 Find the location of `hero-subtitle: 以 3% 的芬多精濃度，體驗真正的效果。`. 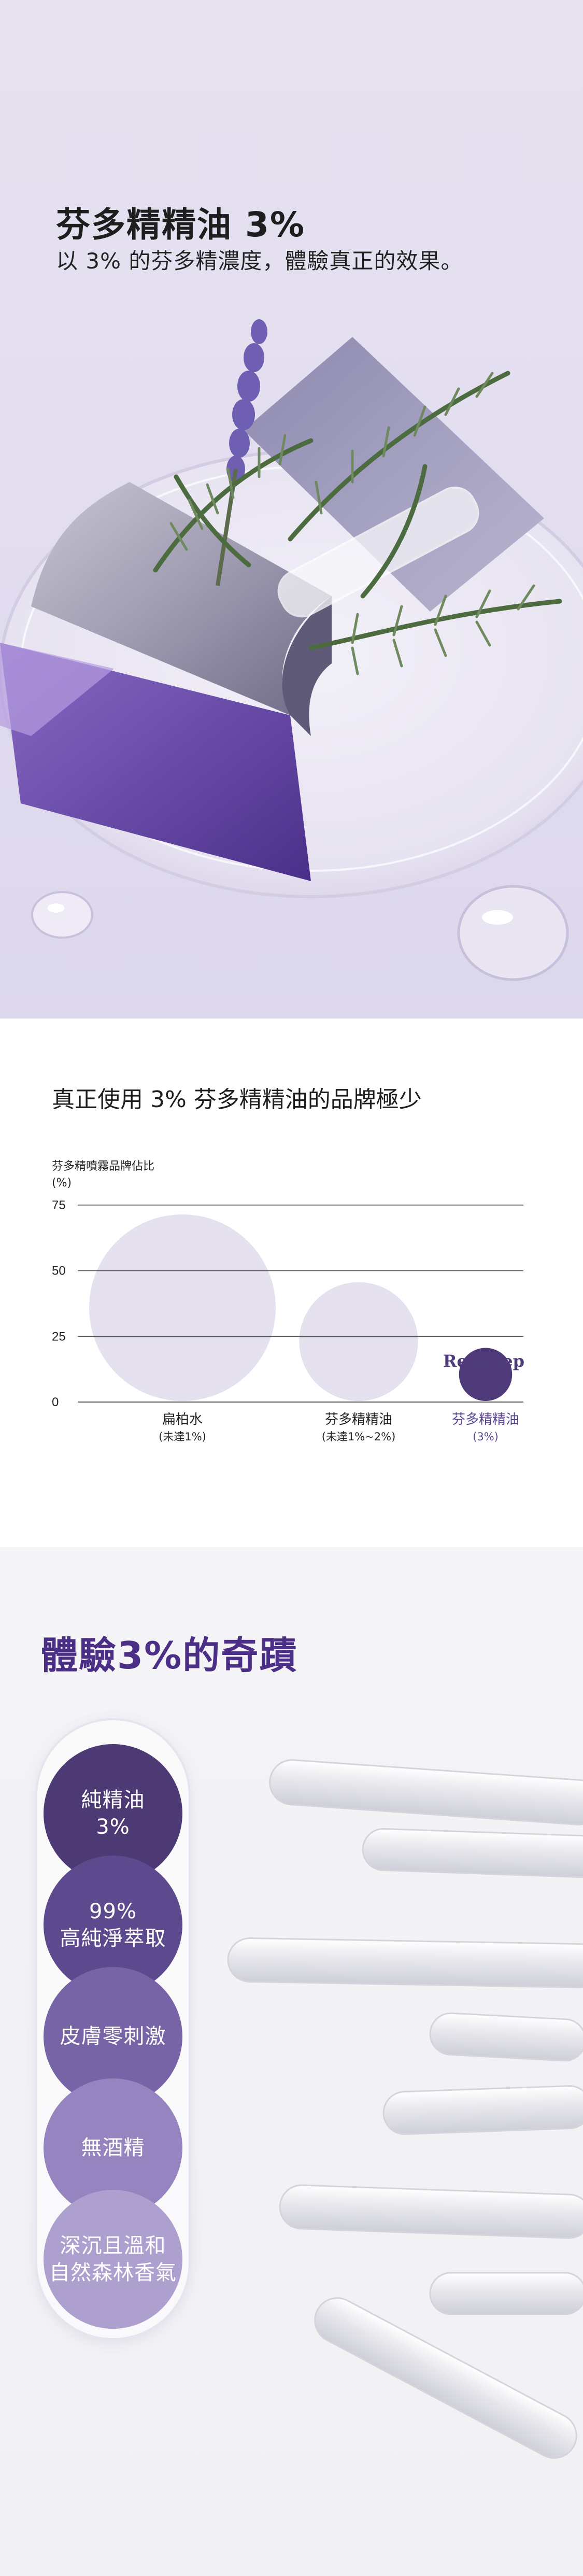

hero-subtitle: 以 3% 的芬多精濃度，體驗真正的效果。 is located at coordinates (259, 261).